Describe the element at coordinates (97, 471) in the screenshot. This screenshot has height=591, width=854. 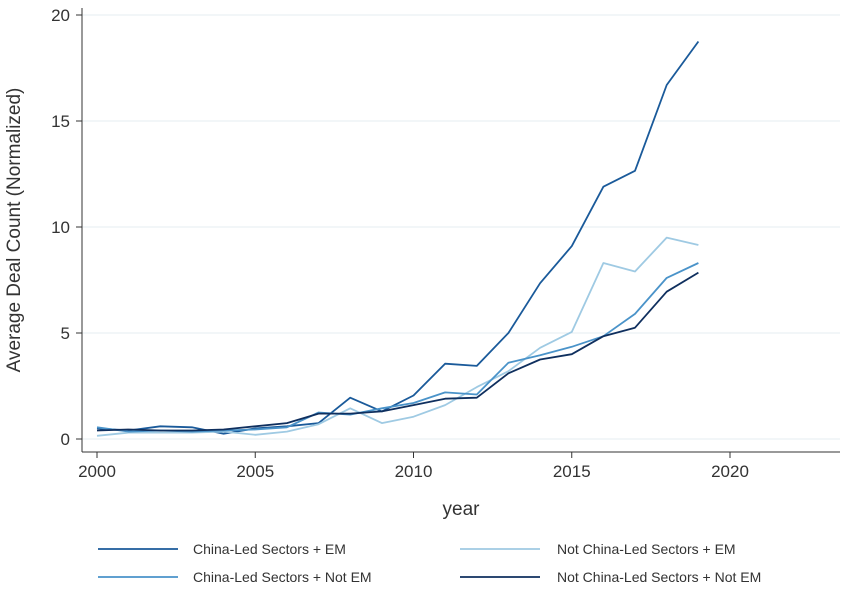
I see `x-tick-label-2000: 2000` at that location.